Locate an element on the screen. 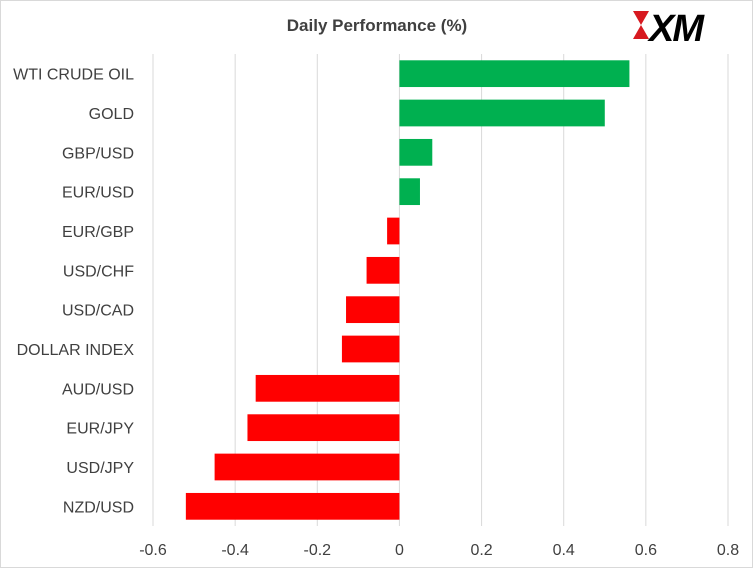  category-label: GOLD is located at coordinates (111, 114).